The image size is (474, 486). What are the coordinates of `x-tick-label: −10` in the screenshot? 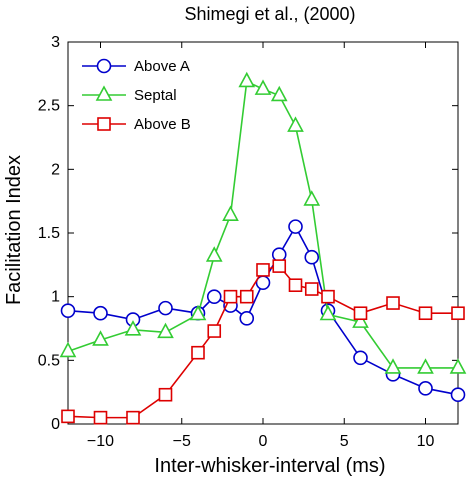 It's located at (100, 441).